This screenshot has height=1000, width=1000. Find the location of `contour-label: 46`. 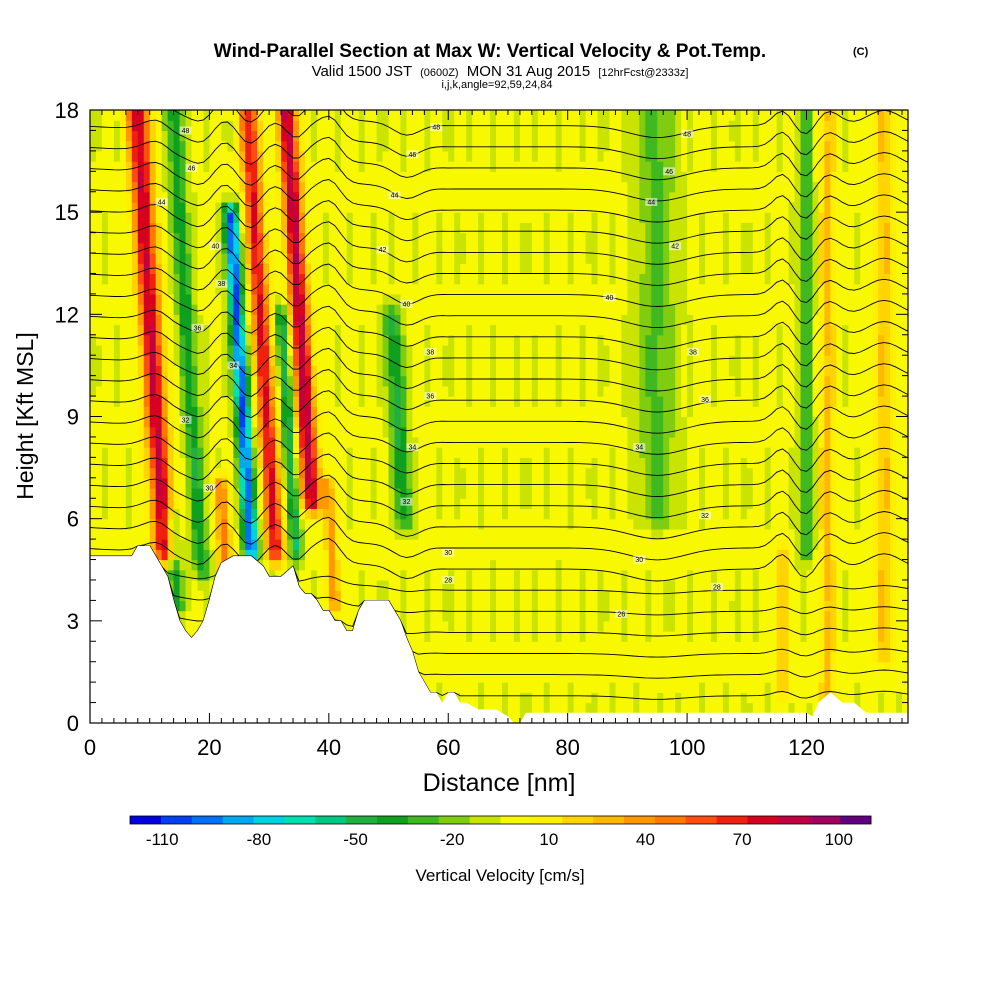

contour-label: 46 is located at coordinates (192, 168).